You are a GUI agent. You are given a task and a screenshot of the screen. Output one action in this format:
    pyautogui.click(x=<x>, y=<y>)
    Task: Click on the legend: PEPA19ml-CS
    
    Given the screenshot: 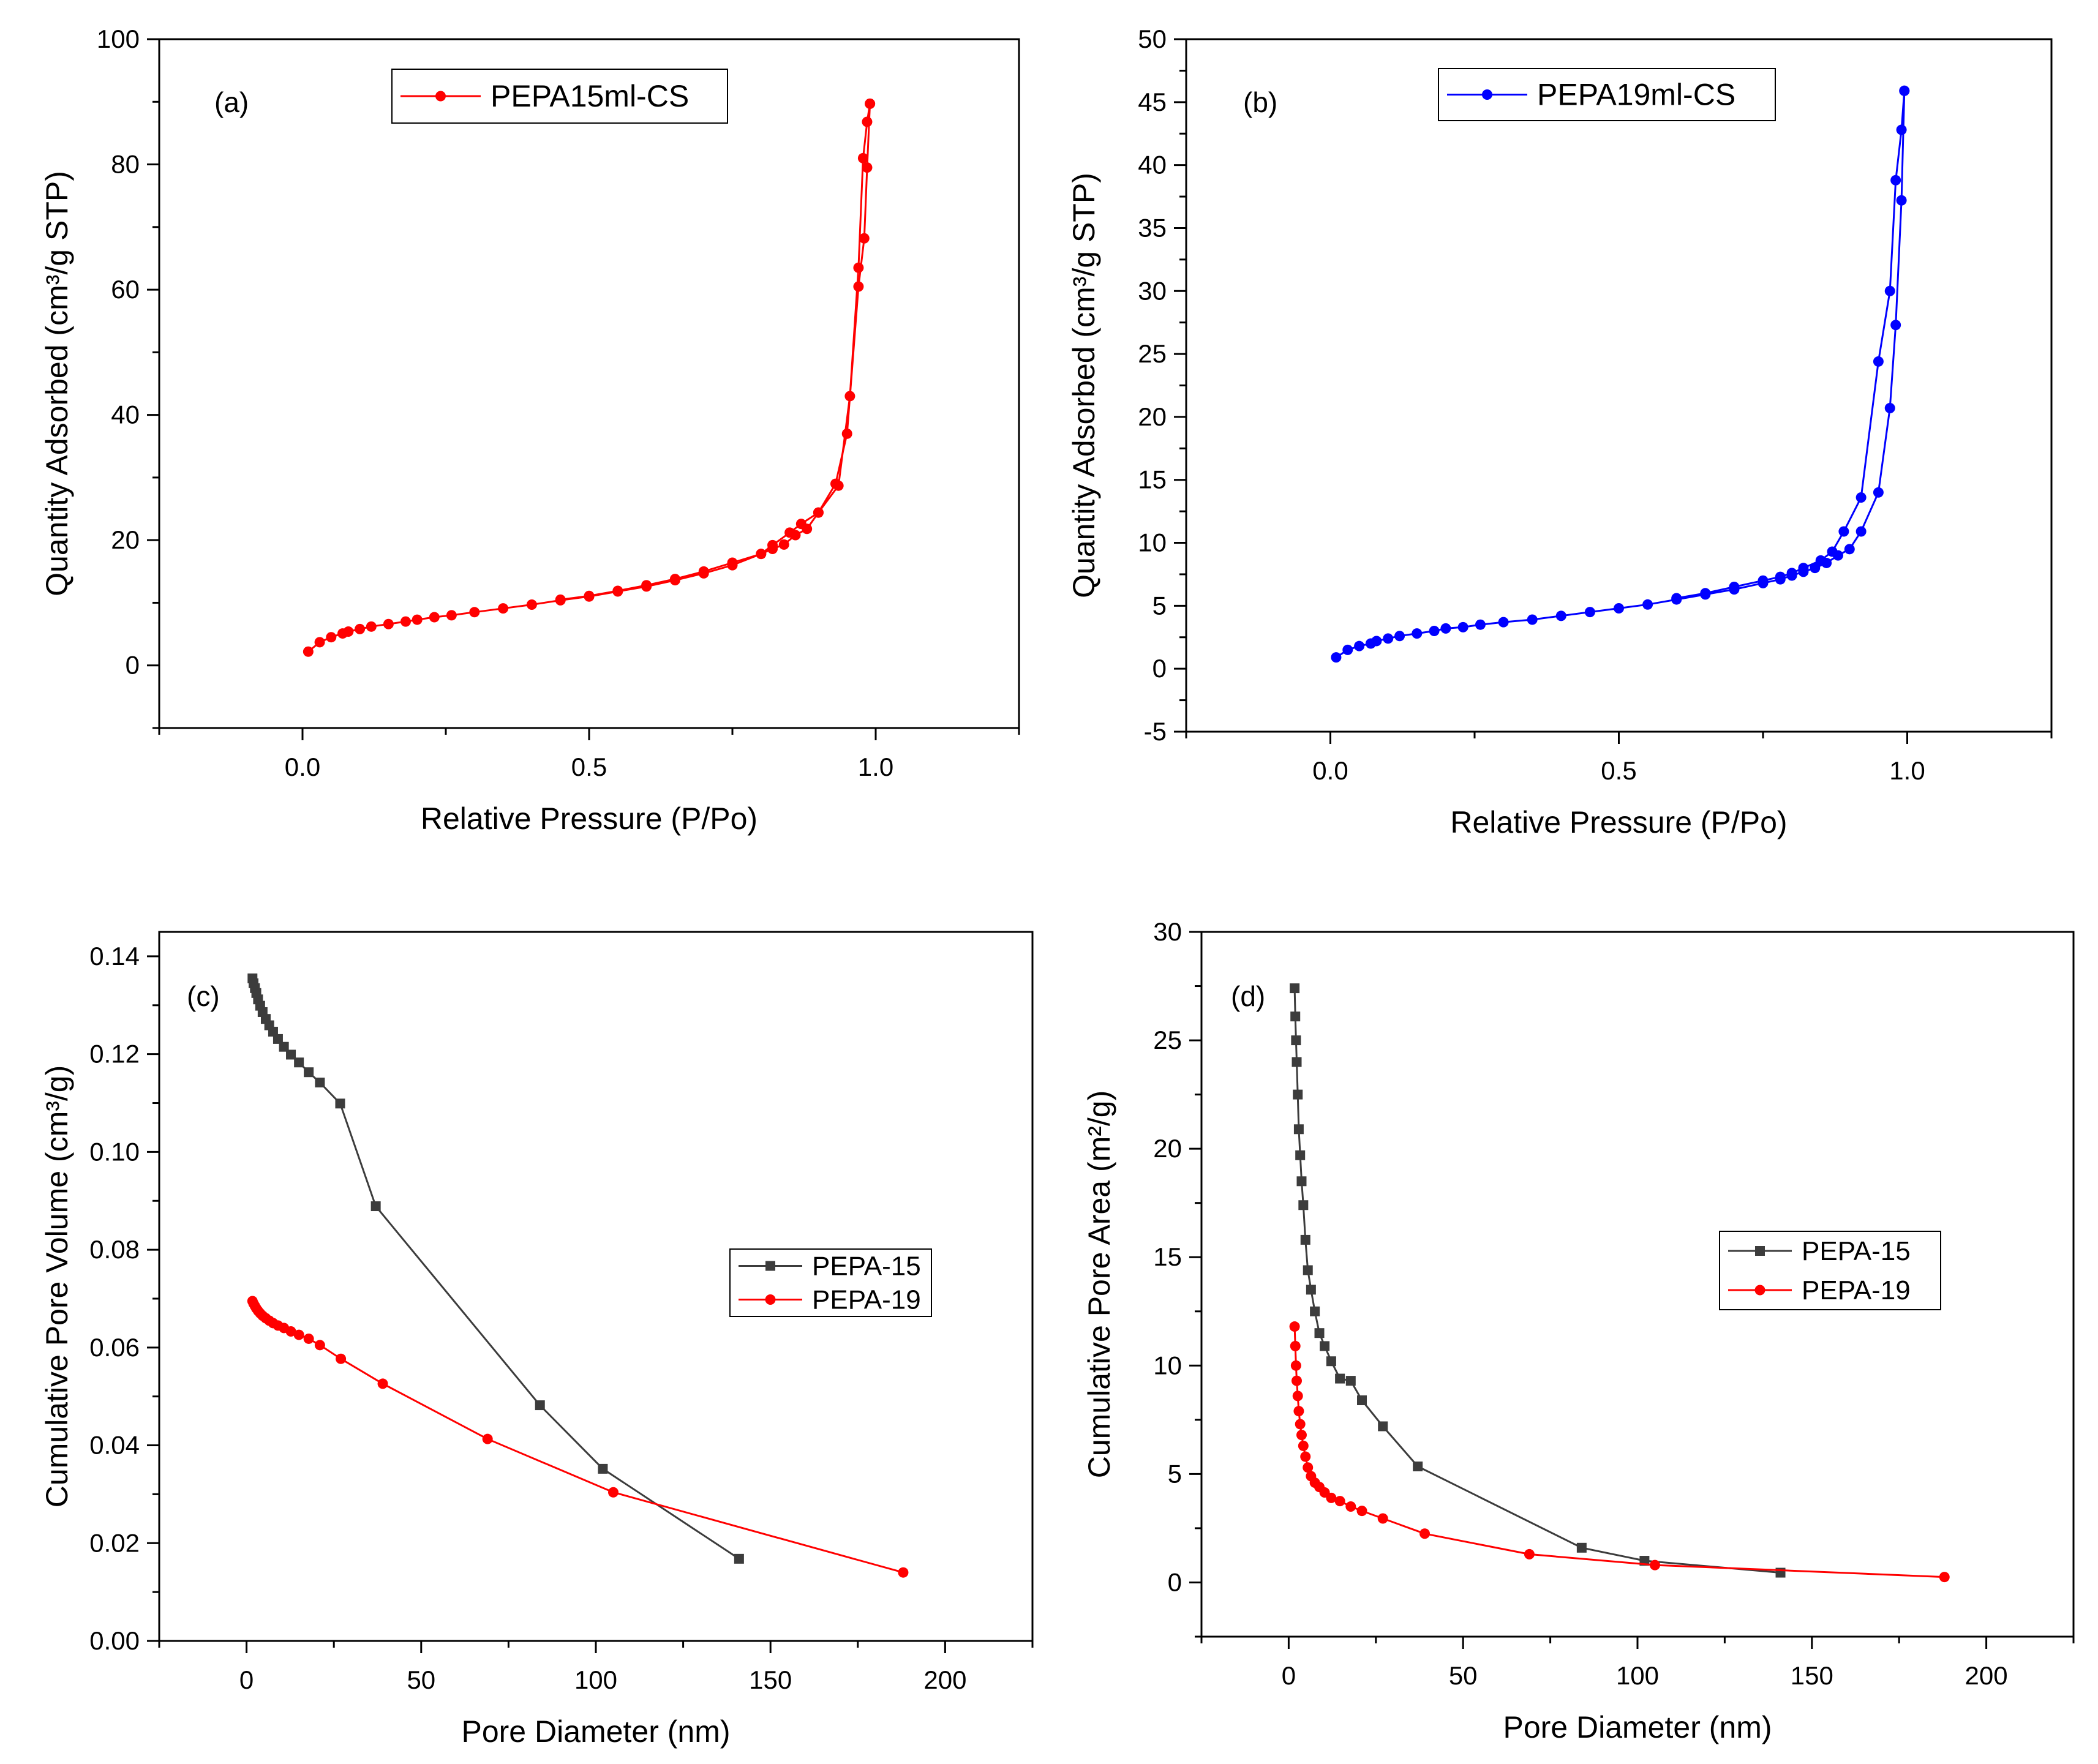 What is the action you would take?
    pyautogui.click(x=1607, y=94)
    